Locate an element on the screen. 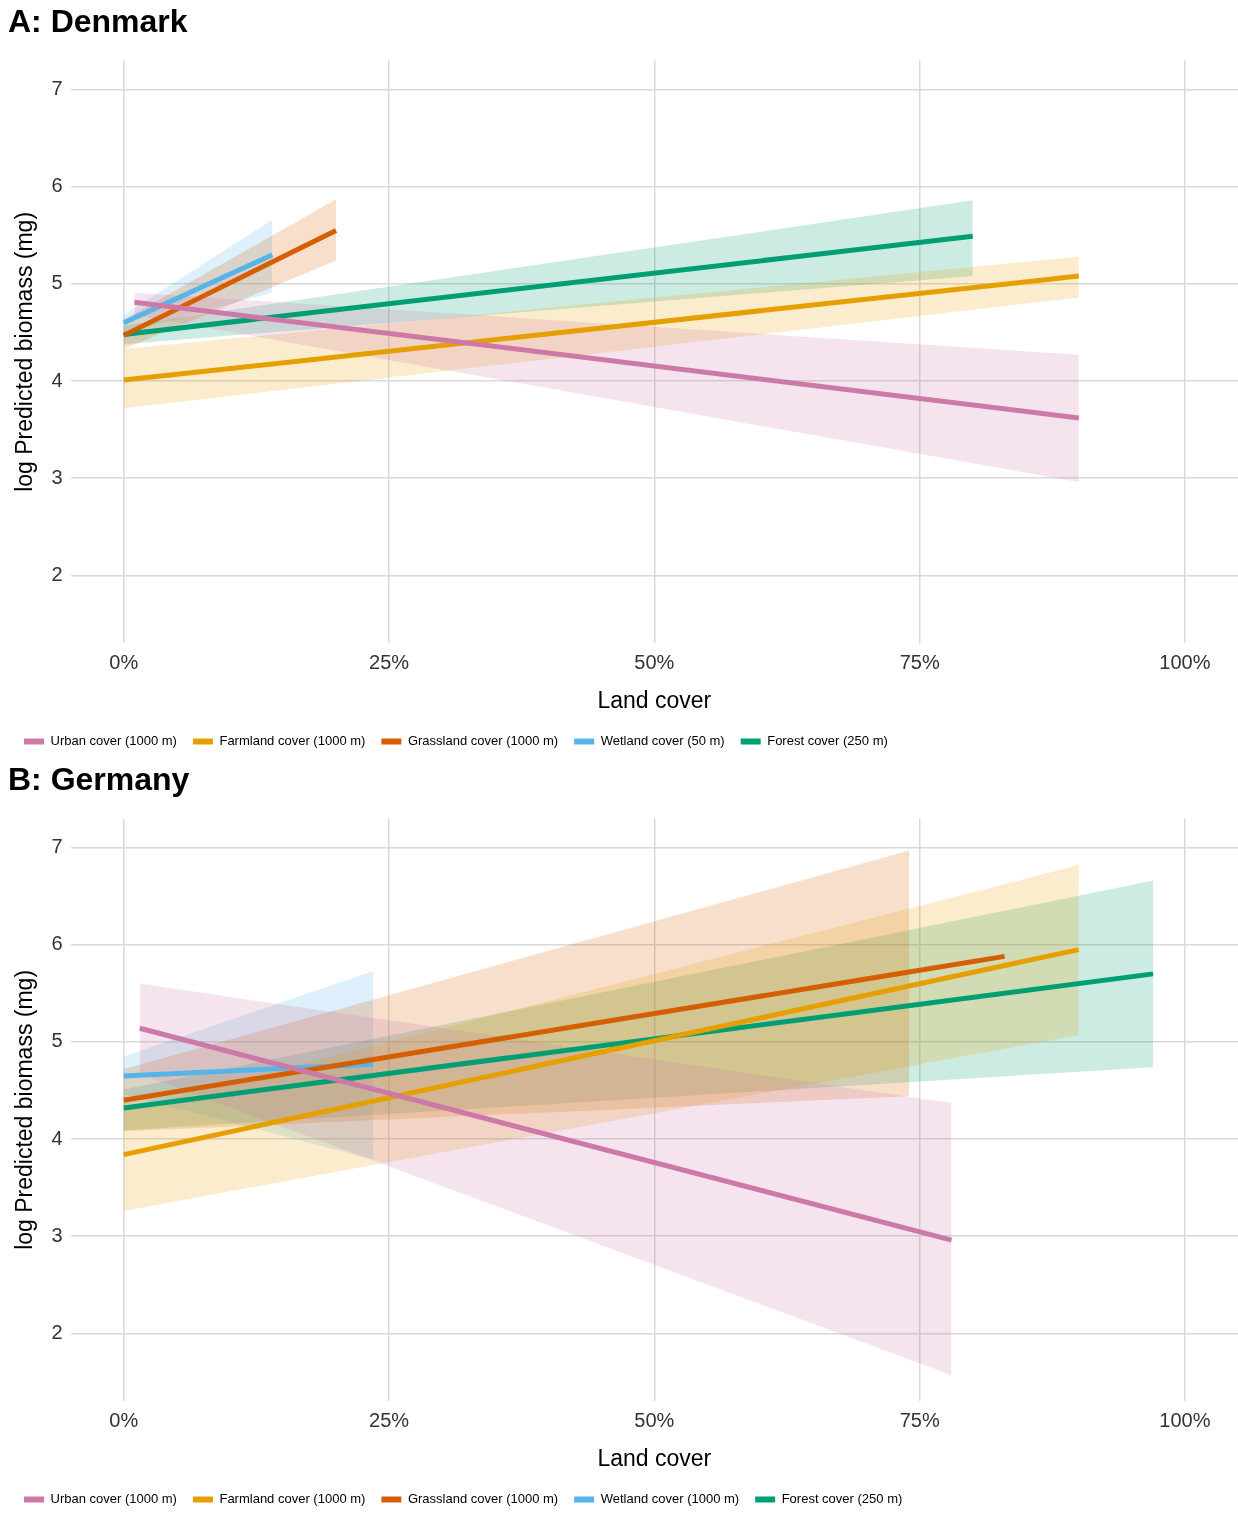 The image size is (1238, 1517). legend-label: Wetland cover (50 m) is located at coordinates (662, 741).